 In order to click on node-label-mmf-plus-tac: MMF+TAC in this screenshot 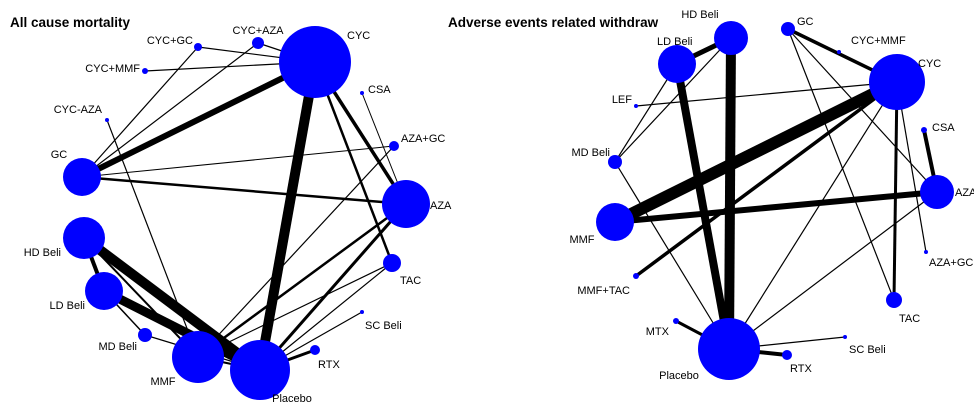, I will do `click(603, 291)`.